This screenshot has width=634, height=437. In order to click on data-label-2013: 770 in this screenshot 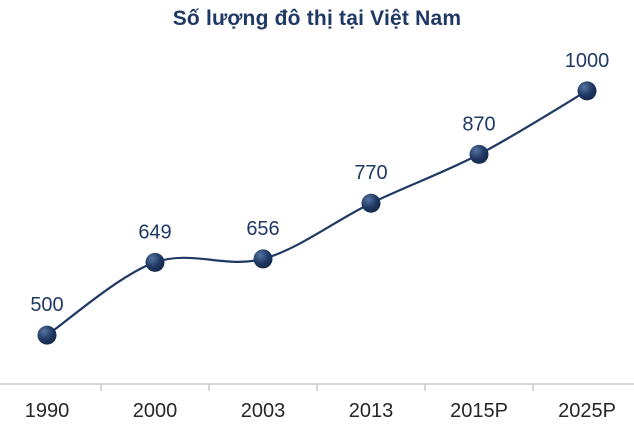, I will do `click(370, 173)`.